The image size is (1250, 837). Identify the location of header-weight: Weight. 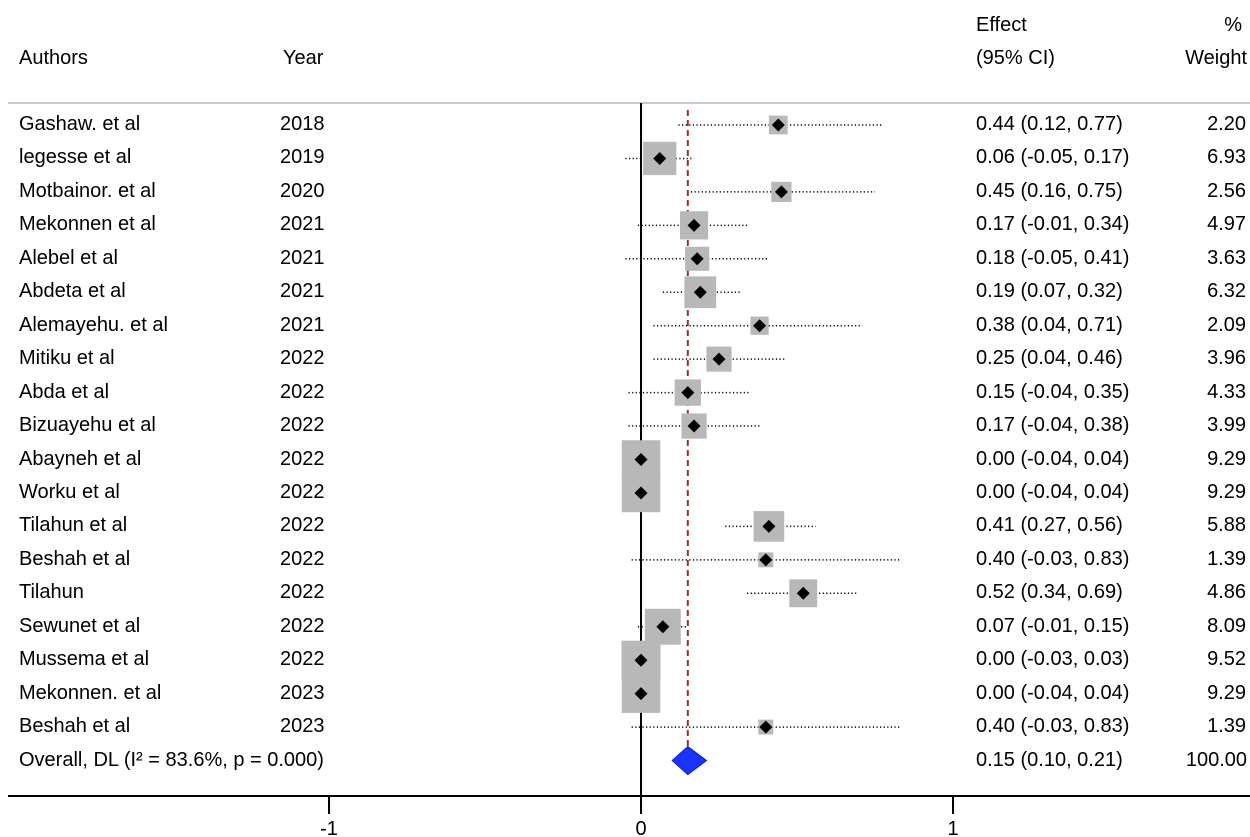
(1216, 58).